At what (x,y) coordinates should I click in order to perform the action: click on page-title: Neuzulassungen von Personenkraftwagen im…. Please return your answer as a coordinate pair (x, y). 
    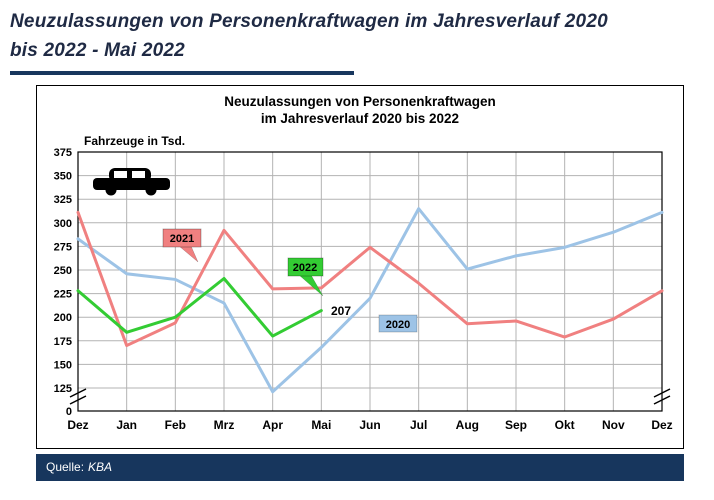
    Looking at the image, I should click on (309, 36).